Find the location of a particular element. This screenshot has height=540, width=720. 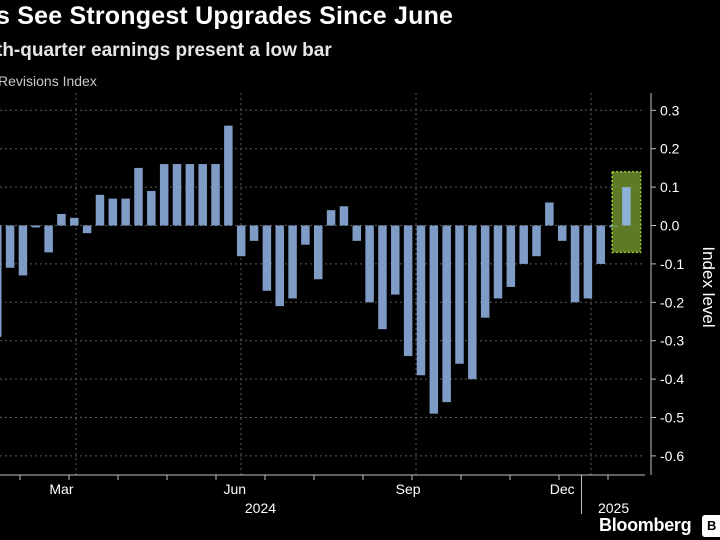

x-tick-label: Sep is located at coordinates (408, 489).